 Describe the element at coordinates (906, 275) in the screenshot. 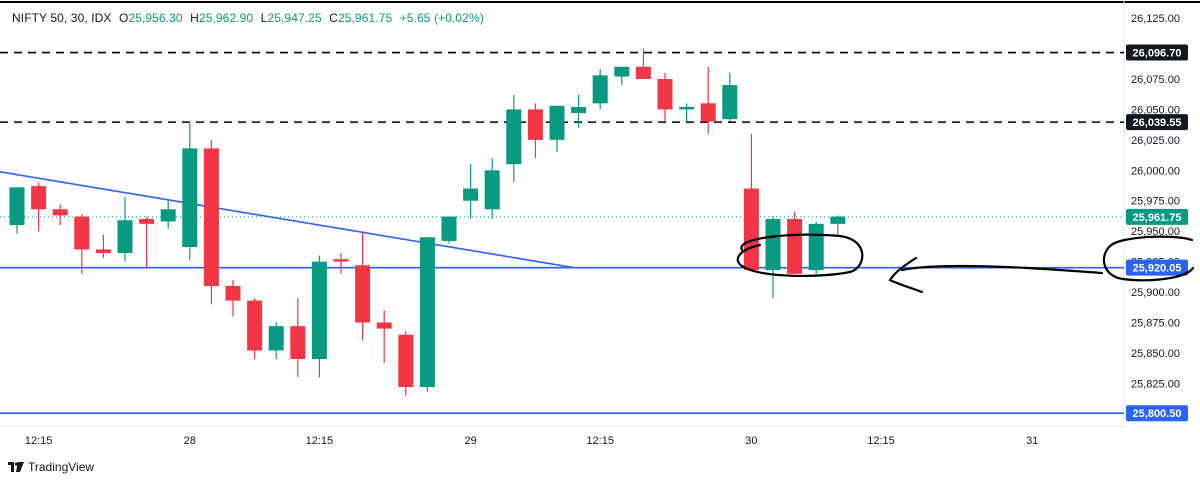

I see `arrow-head` at that location.